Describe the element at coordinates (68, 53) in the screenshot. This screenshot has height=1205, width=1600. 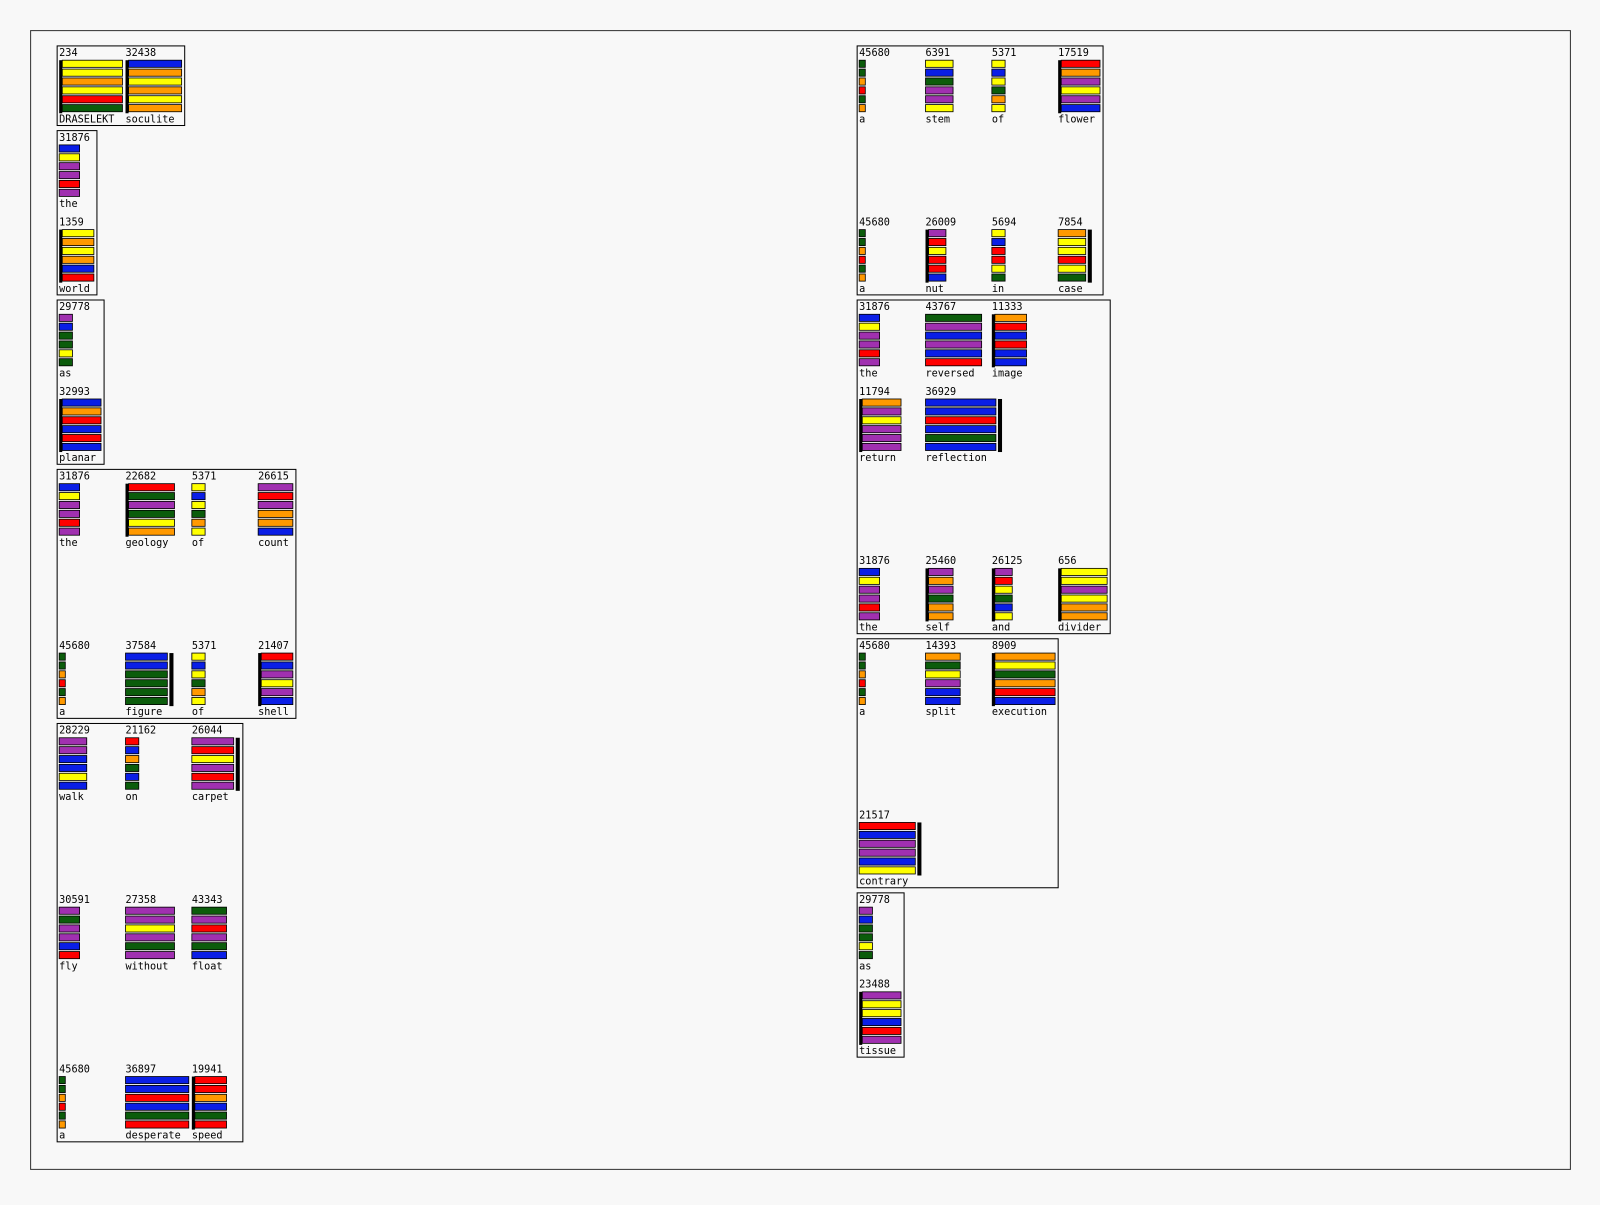
I see `word-count: 234` at that location.